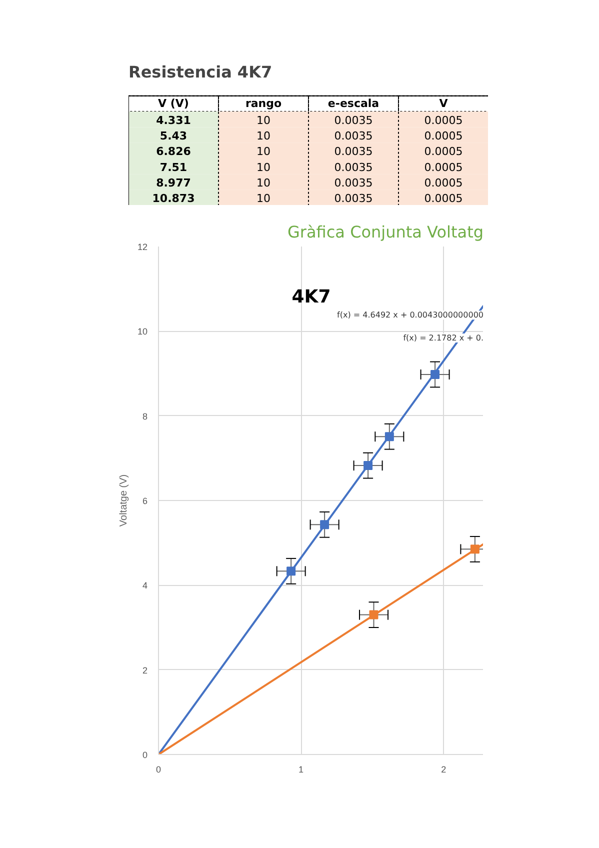 This screenshot has width=599, height=848. Describe the element at coordinates (145, 670) in the screenshot. I see `y-tick-label: 2` at that location.